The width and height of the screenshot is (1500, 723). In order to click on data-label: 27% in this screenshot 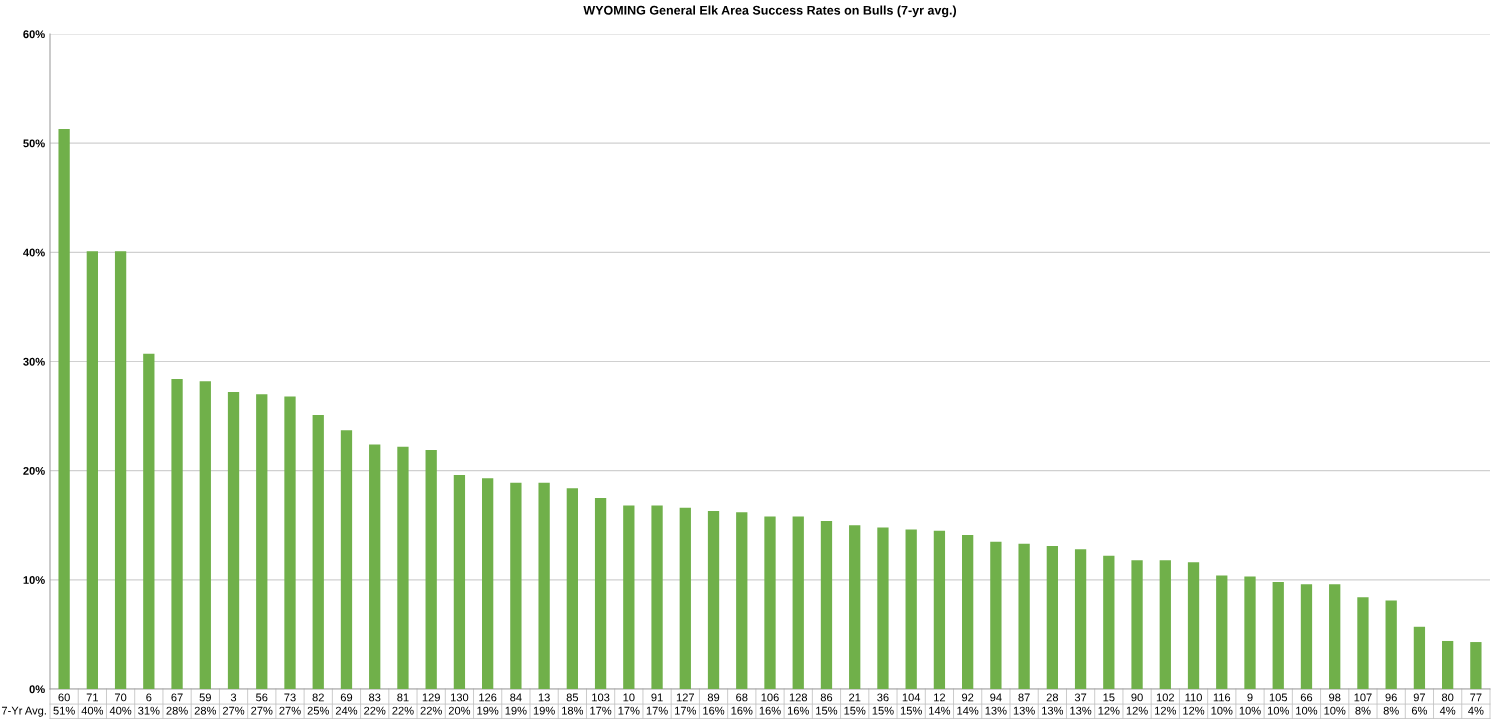, I will do `click(233, 710)`.